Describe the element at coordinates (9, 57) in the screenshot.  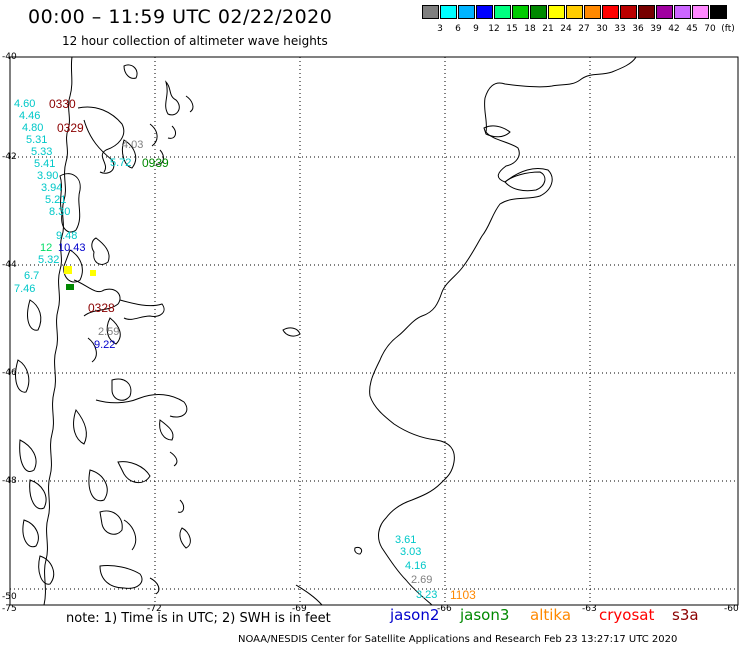
I see `lat-label: -40` at that location.